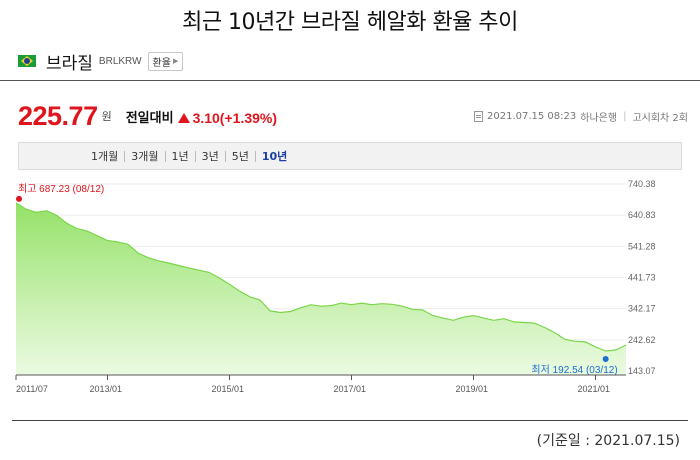 This screenshot has height=460, width=700. I want to click on exchange-rate-button: 환율 ▶, so click(165, 61).